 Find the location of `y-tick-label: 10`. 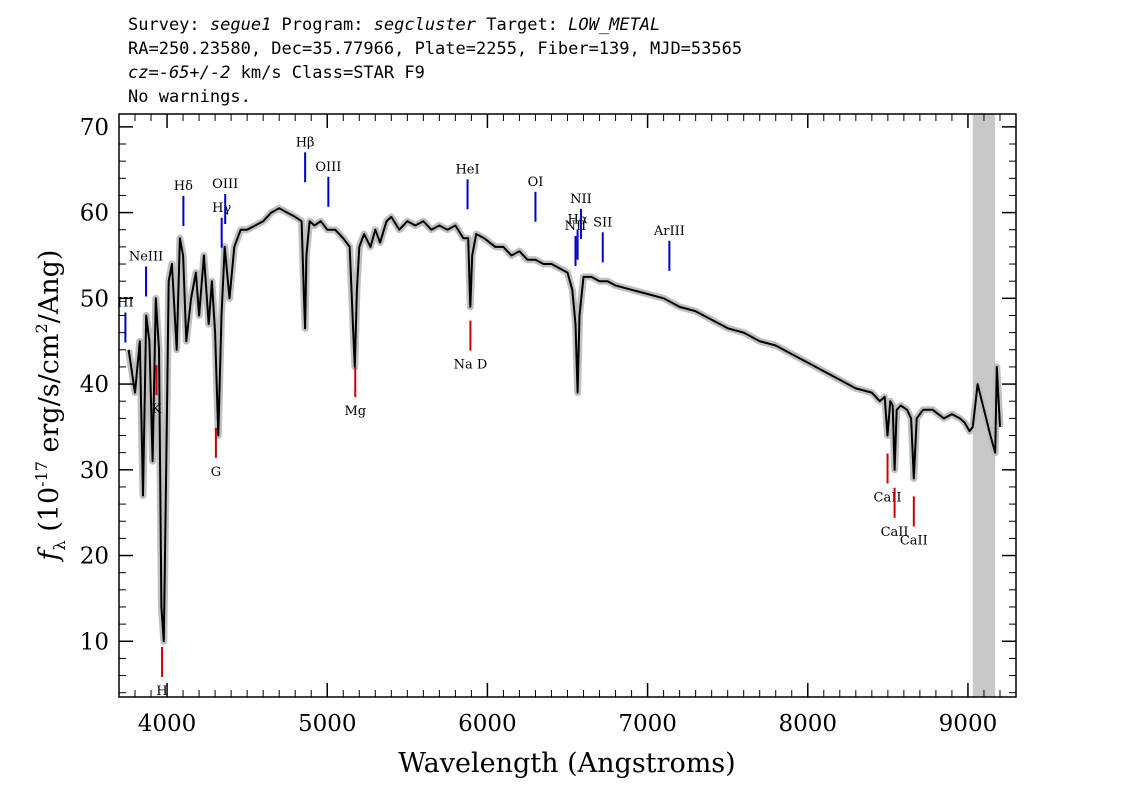

y-tick-label: 10 is located at coordinates (94, 642).